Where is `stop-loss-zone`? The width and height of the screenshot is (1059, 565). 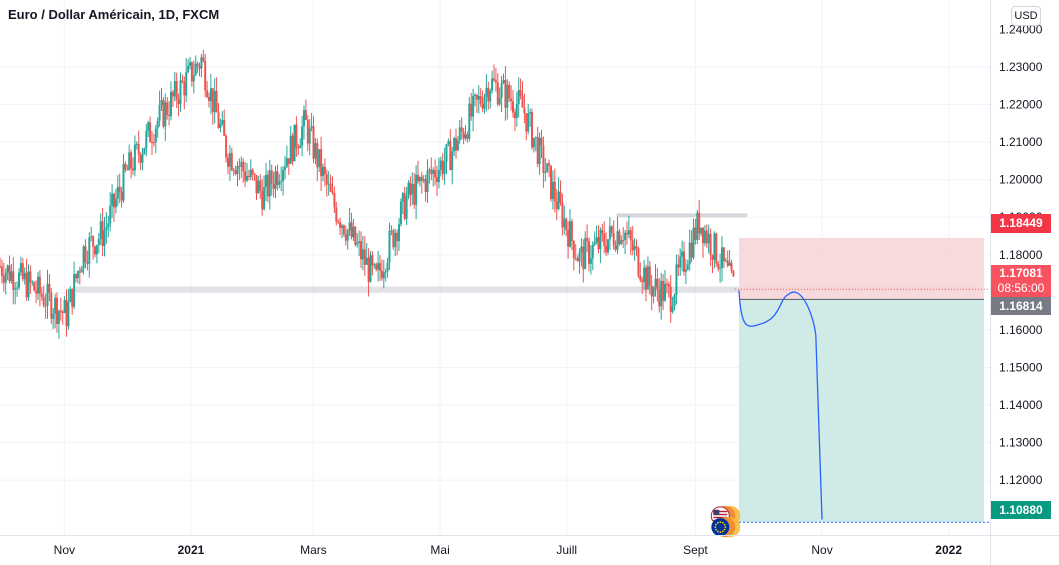
stop-loss-zone is located at coordinates (861, 268).